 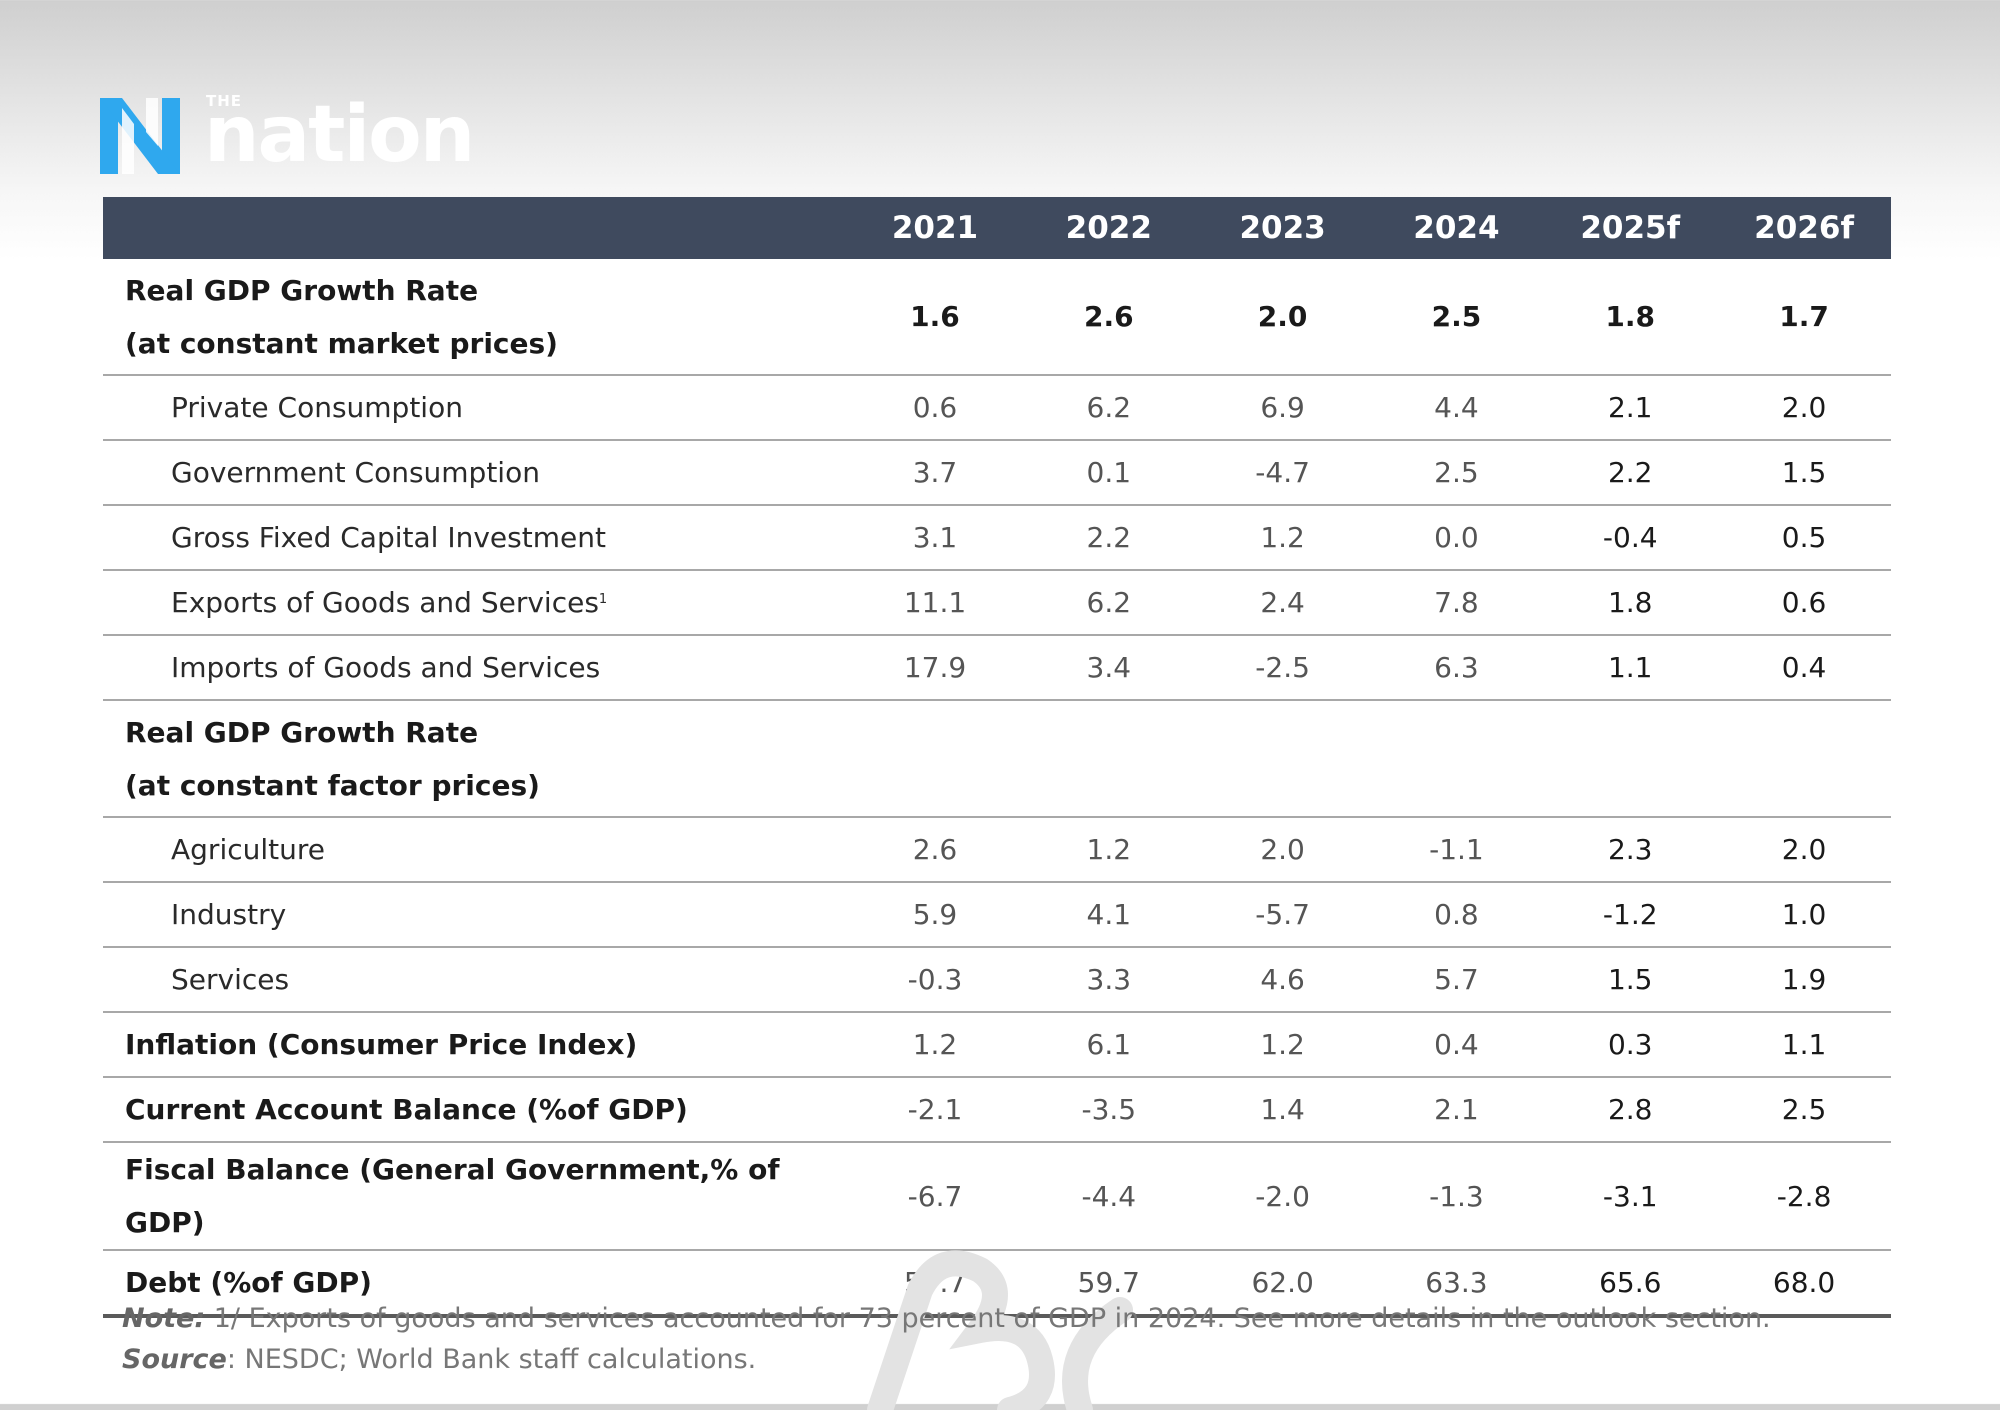 I want to click on table-cell: 3.1, so click(x=935, y=538).